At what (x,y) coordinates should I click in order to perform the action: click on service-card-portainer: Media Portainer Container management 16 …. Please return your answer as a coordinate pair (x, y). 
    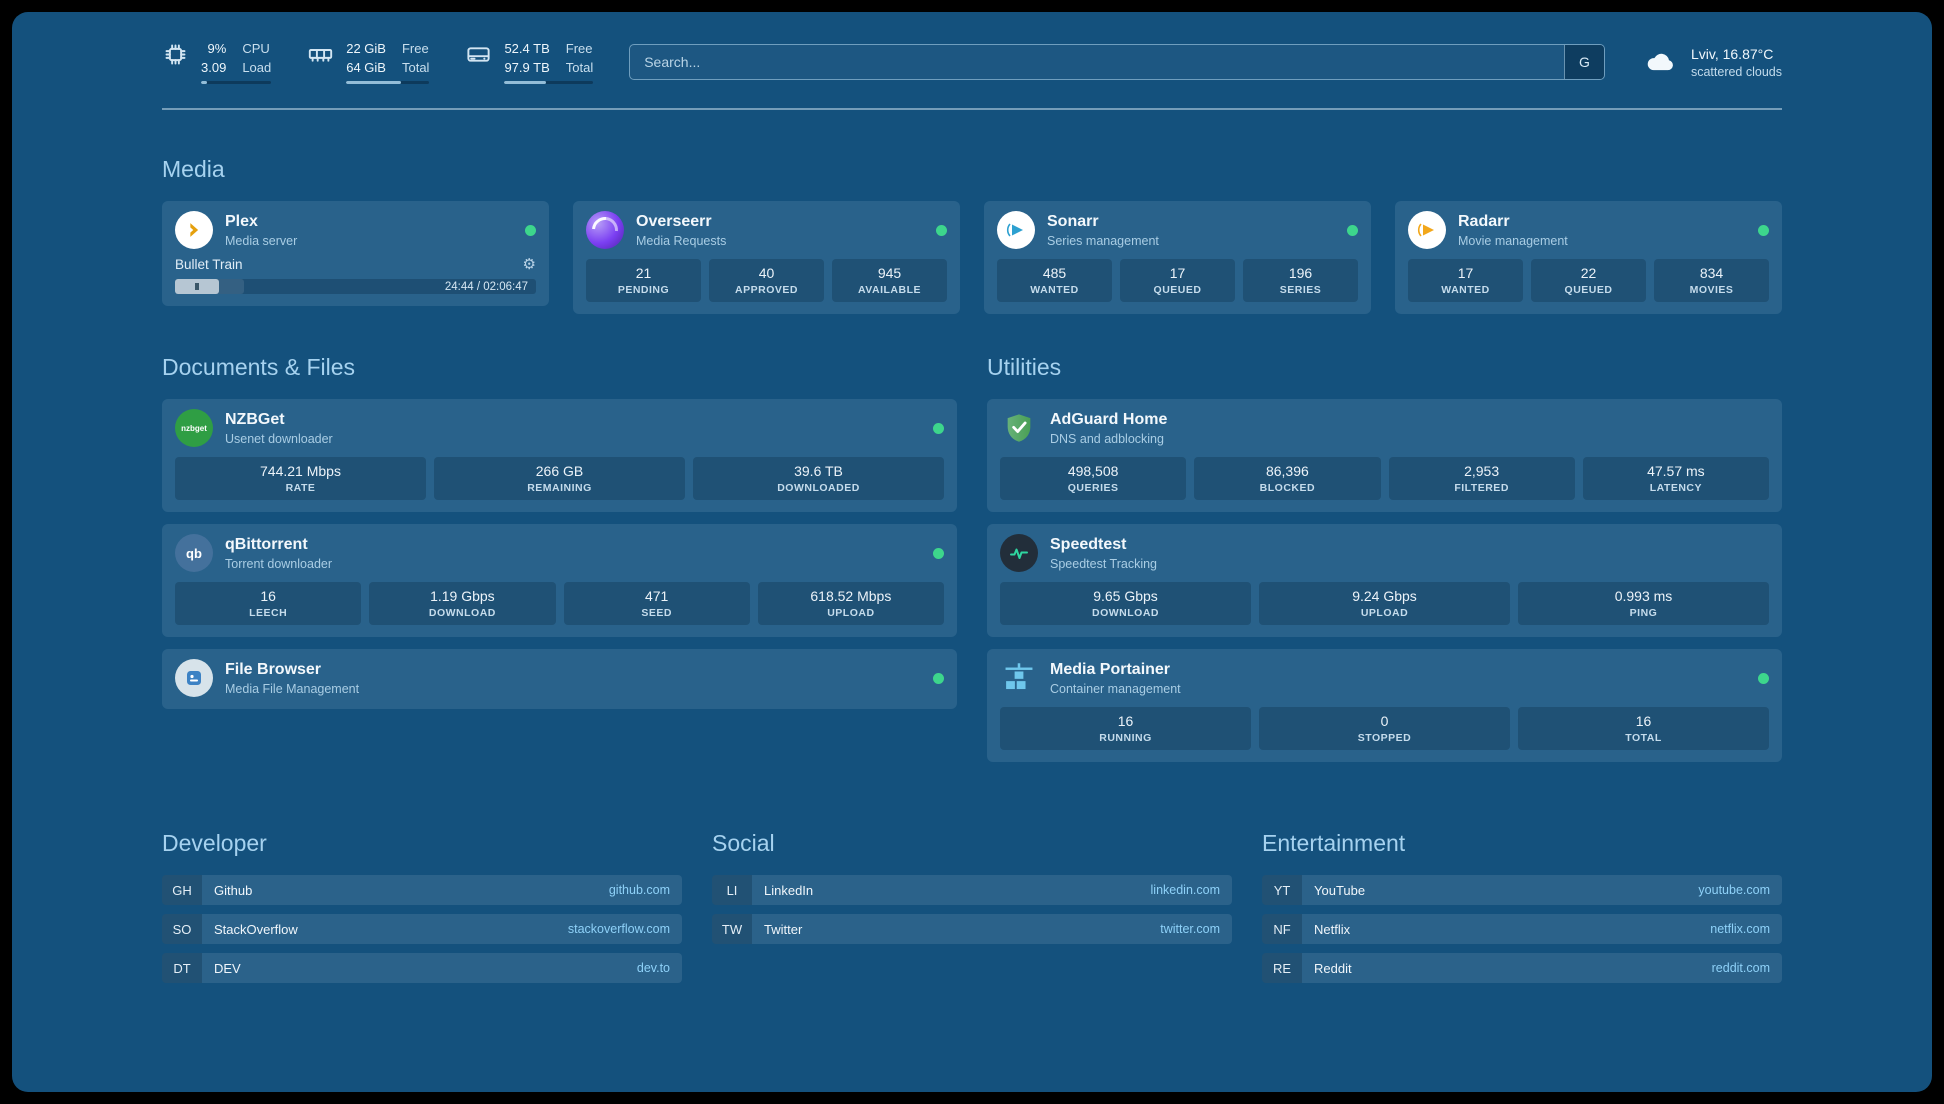
    Looking at the image, I should click on (1384, 706).